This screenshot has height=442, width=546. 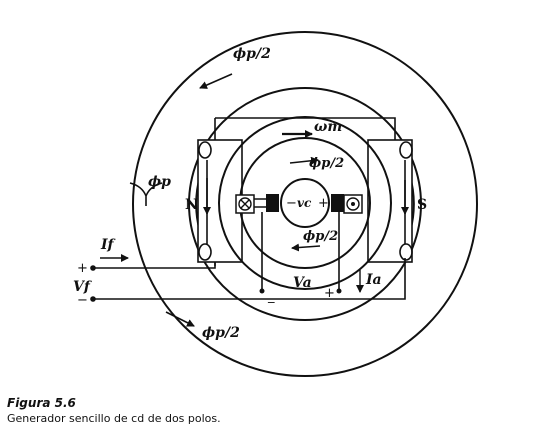 What do you see at coordinates (83, 287) in the screenshot?
I see `label-field-voltage: Vf` at bounding box center [83, 287].